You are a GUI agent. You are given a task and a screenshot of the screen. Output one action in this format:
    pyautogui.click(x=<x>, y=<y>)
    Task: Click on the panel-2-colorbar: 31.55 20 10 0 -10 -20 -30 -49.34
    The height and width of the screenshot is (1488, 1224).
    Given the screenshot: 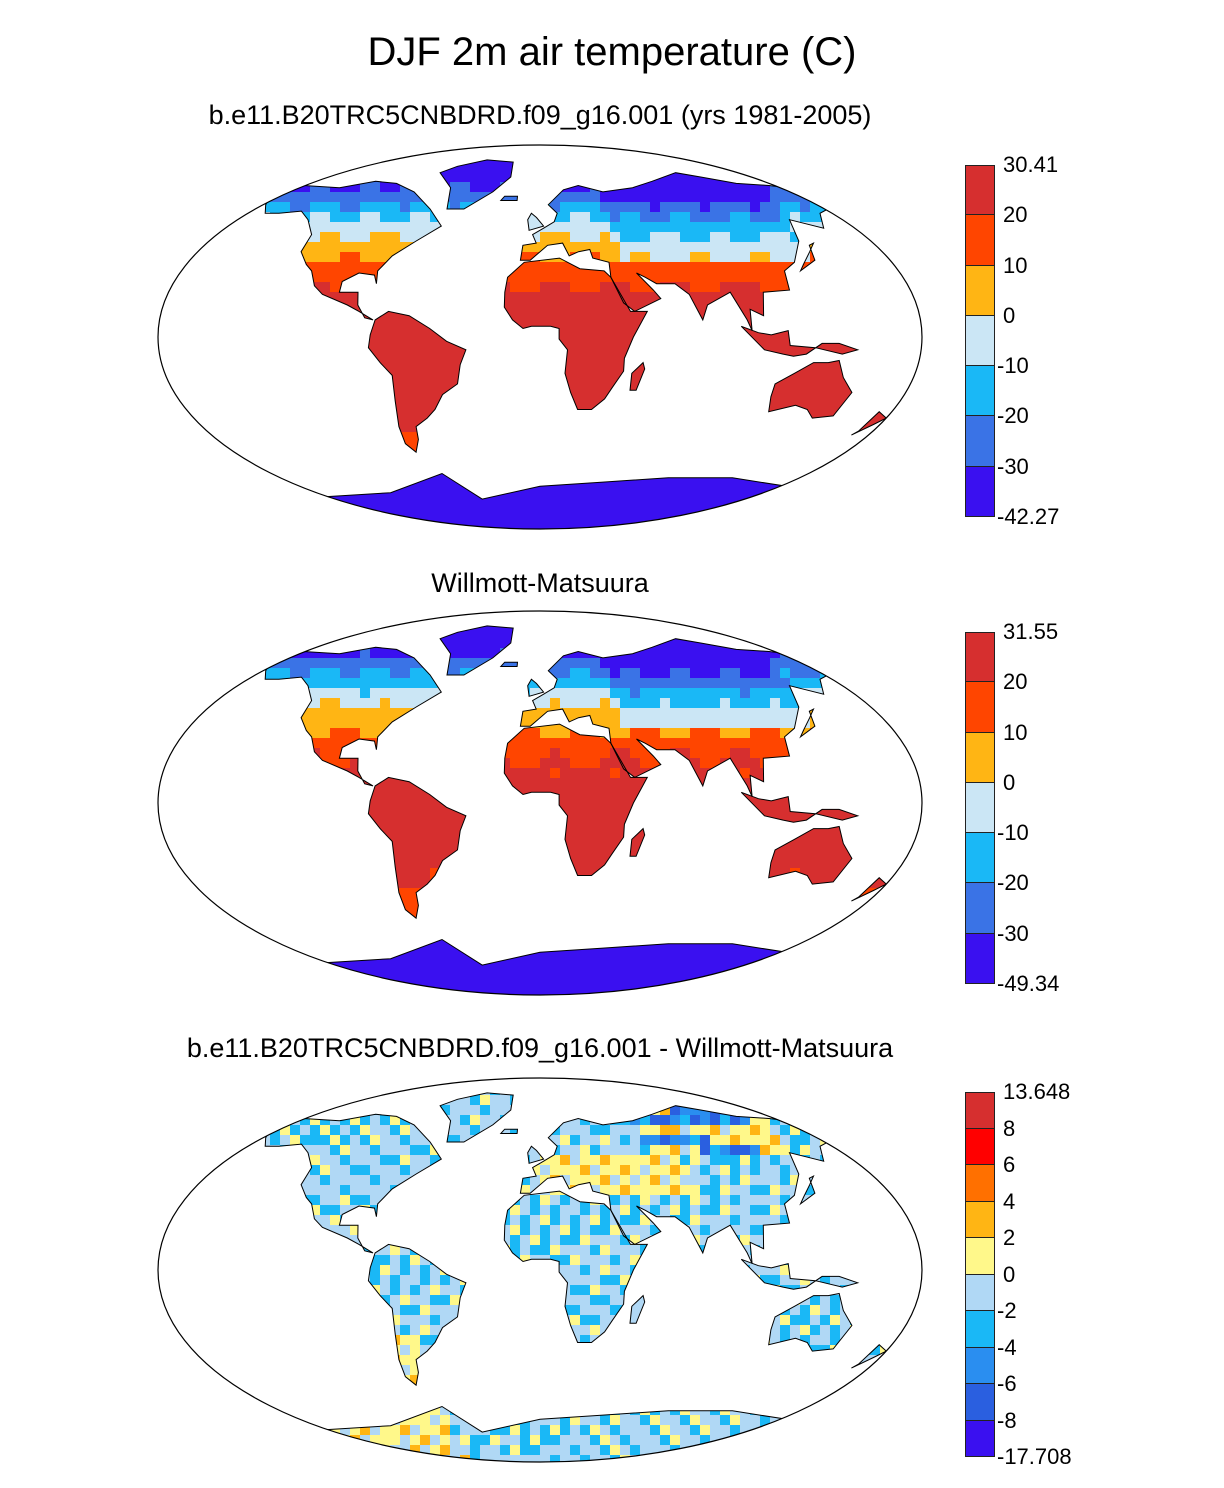 What is the action you would take?
    pyautogui.click(x=1012, y=807)
    